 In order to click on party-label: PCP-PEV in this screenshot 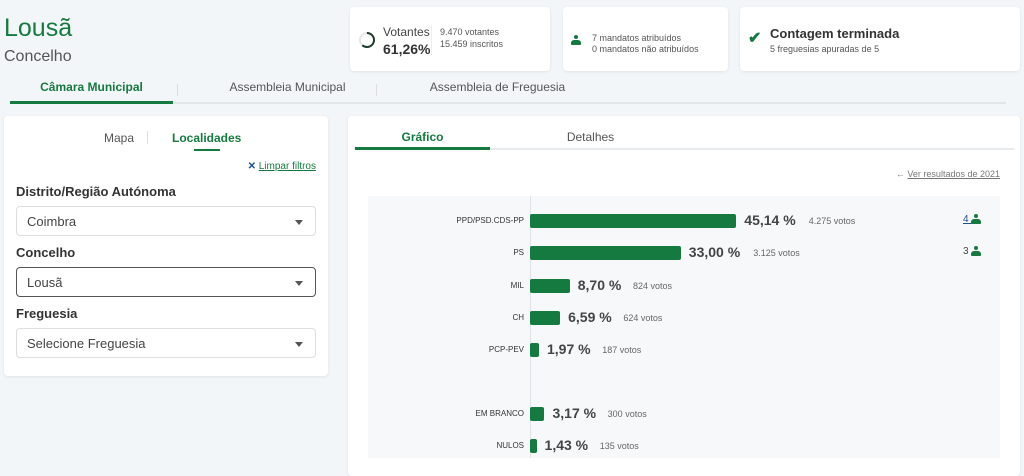, I will do `click(506, 349)`.